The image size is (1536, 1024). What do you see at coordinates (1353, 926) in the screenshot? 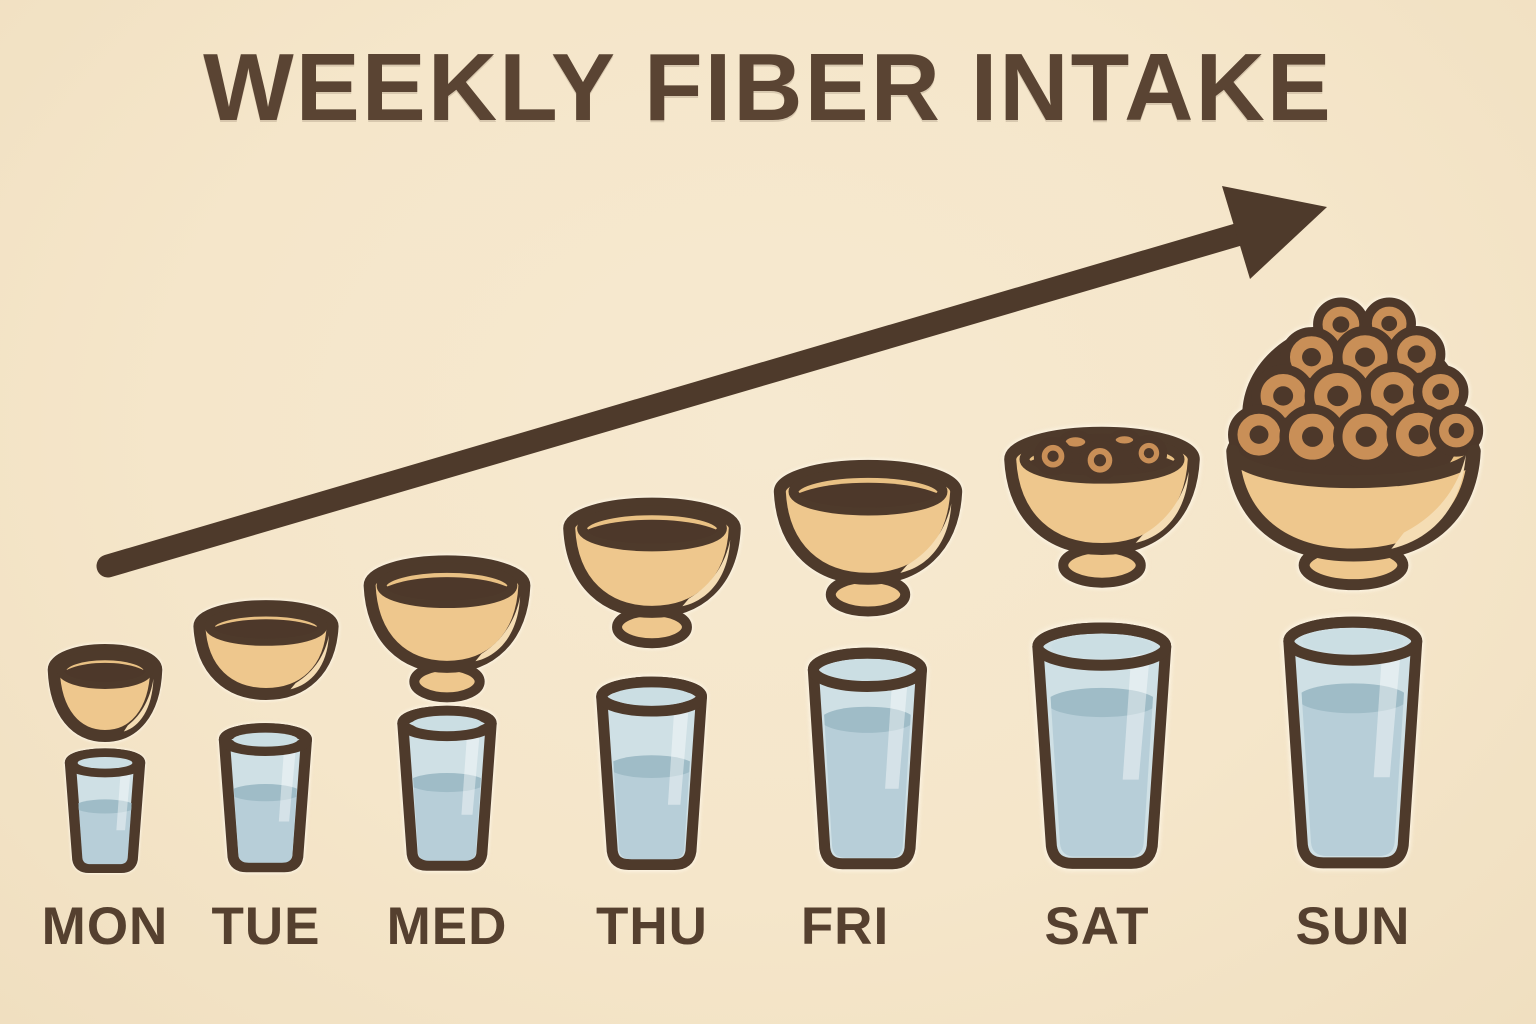
I see `day-label-sun: SUN` at bounding box center [1353, 926].